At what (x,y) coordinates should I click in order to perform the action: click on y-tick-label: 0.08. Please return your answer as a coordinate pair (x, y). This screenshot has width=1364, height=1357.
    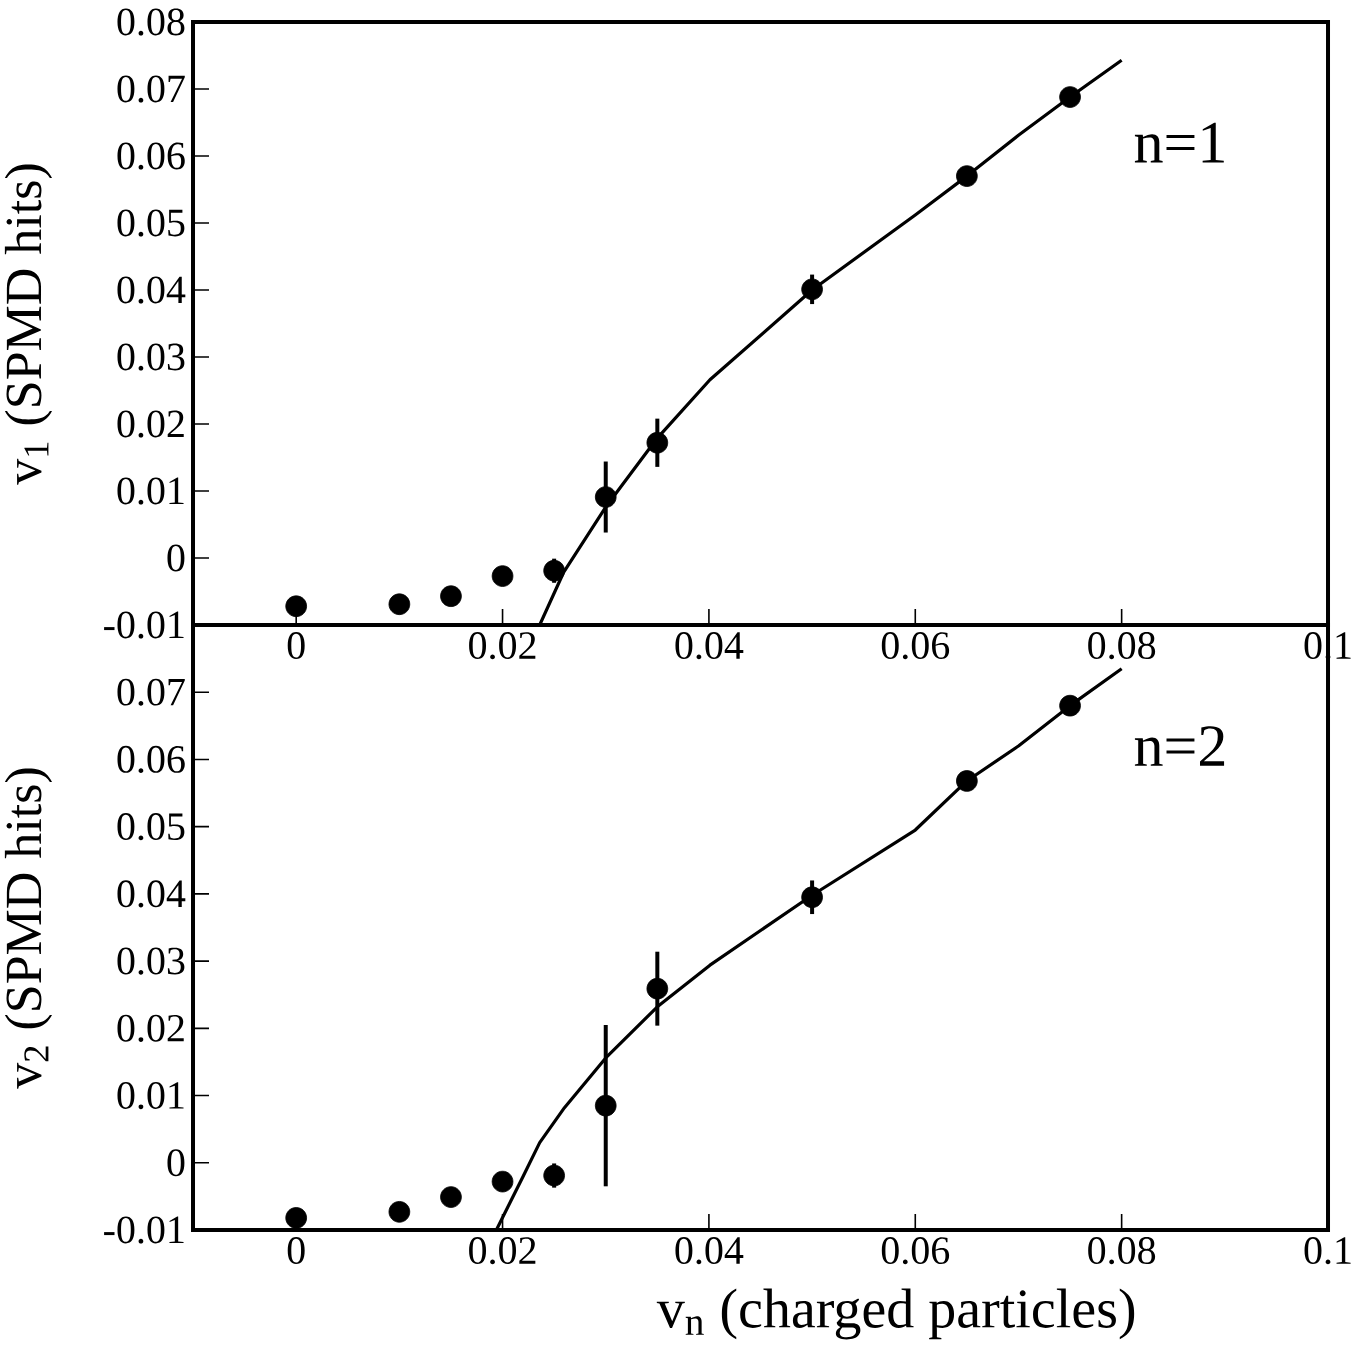
    Looking at the image, I should click on (151, 22).